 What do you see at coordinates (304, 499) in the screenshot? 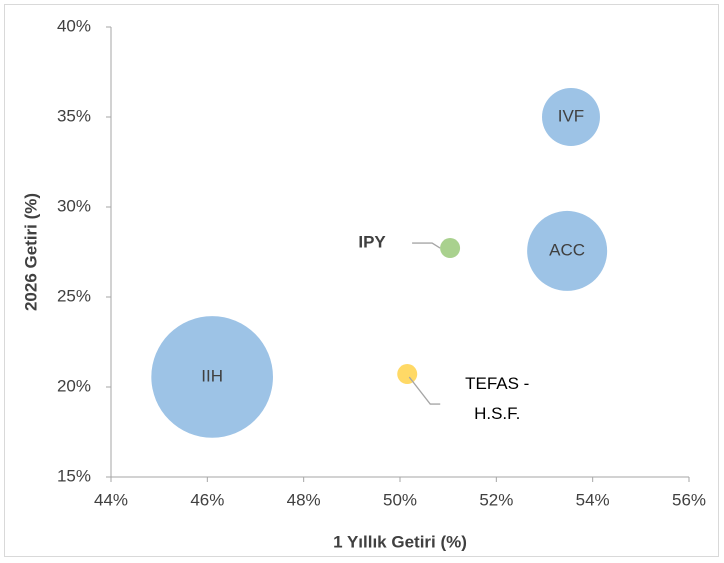
I see `x-tick-label: 48%` at bounding box center [304, 499].